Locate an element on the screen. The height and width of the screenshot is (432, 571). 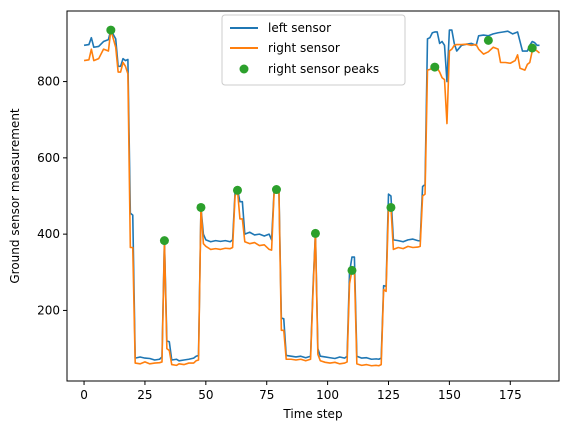
y-tick-label: 400 is located at coordinates (48, 234).